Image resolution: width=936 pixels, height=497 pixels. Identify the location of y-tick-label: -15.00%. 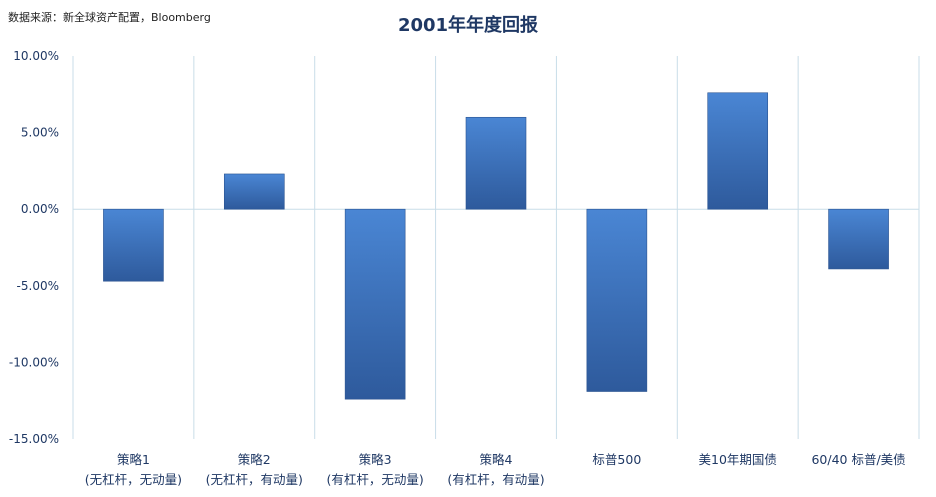
(34, 439).